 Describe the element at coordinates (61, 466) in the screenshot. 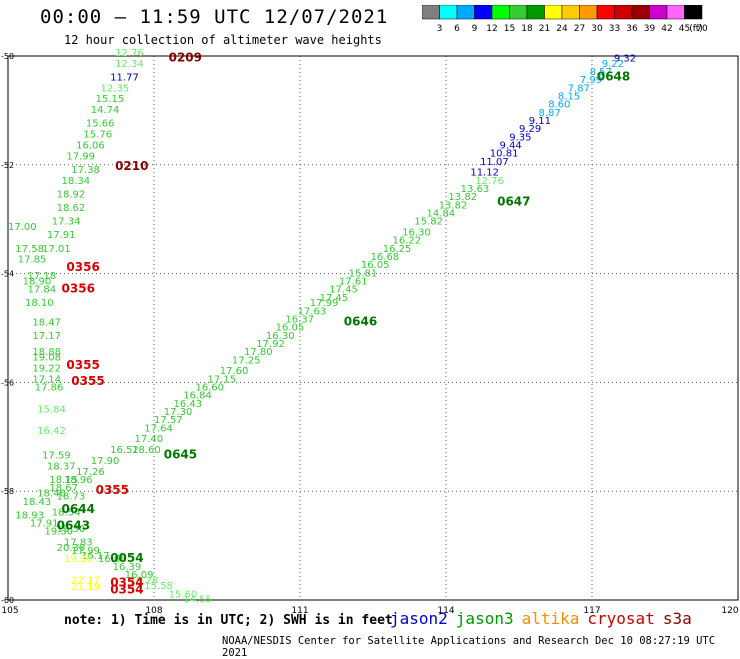

I see `wave-height-label: 18.37` at that location.